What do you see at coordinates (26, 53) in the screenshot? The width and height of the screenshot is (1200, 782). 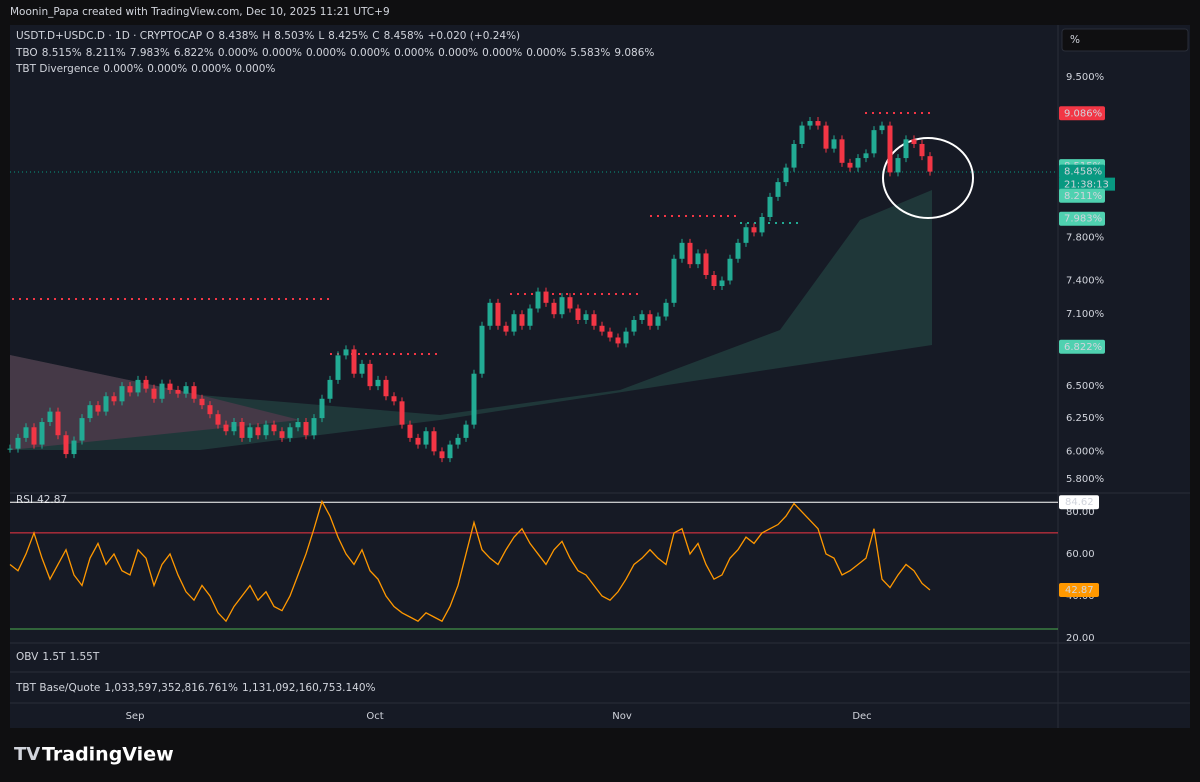 I see `indicator-name: TBO` at bounding box center [26, 53].